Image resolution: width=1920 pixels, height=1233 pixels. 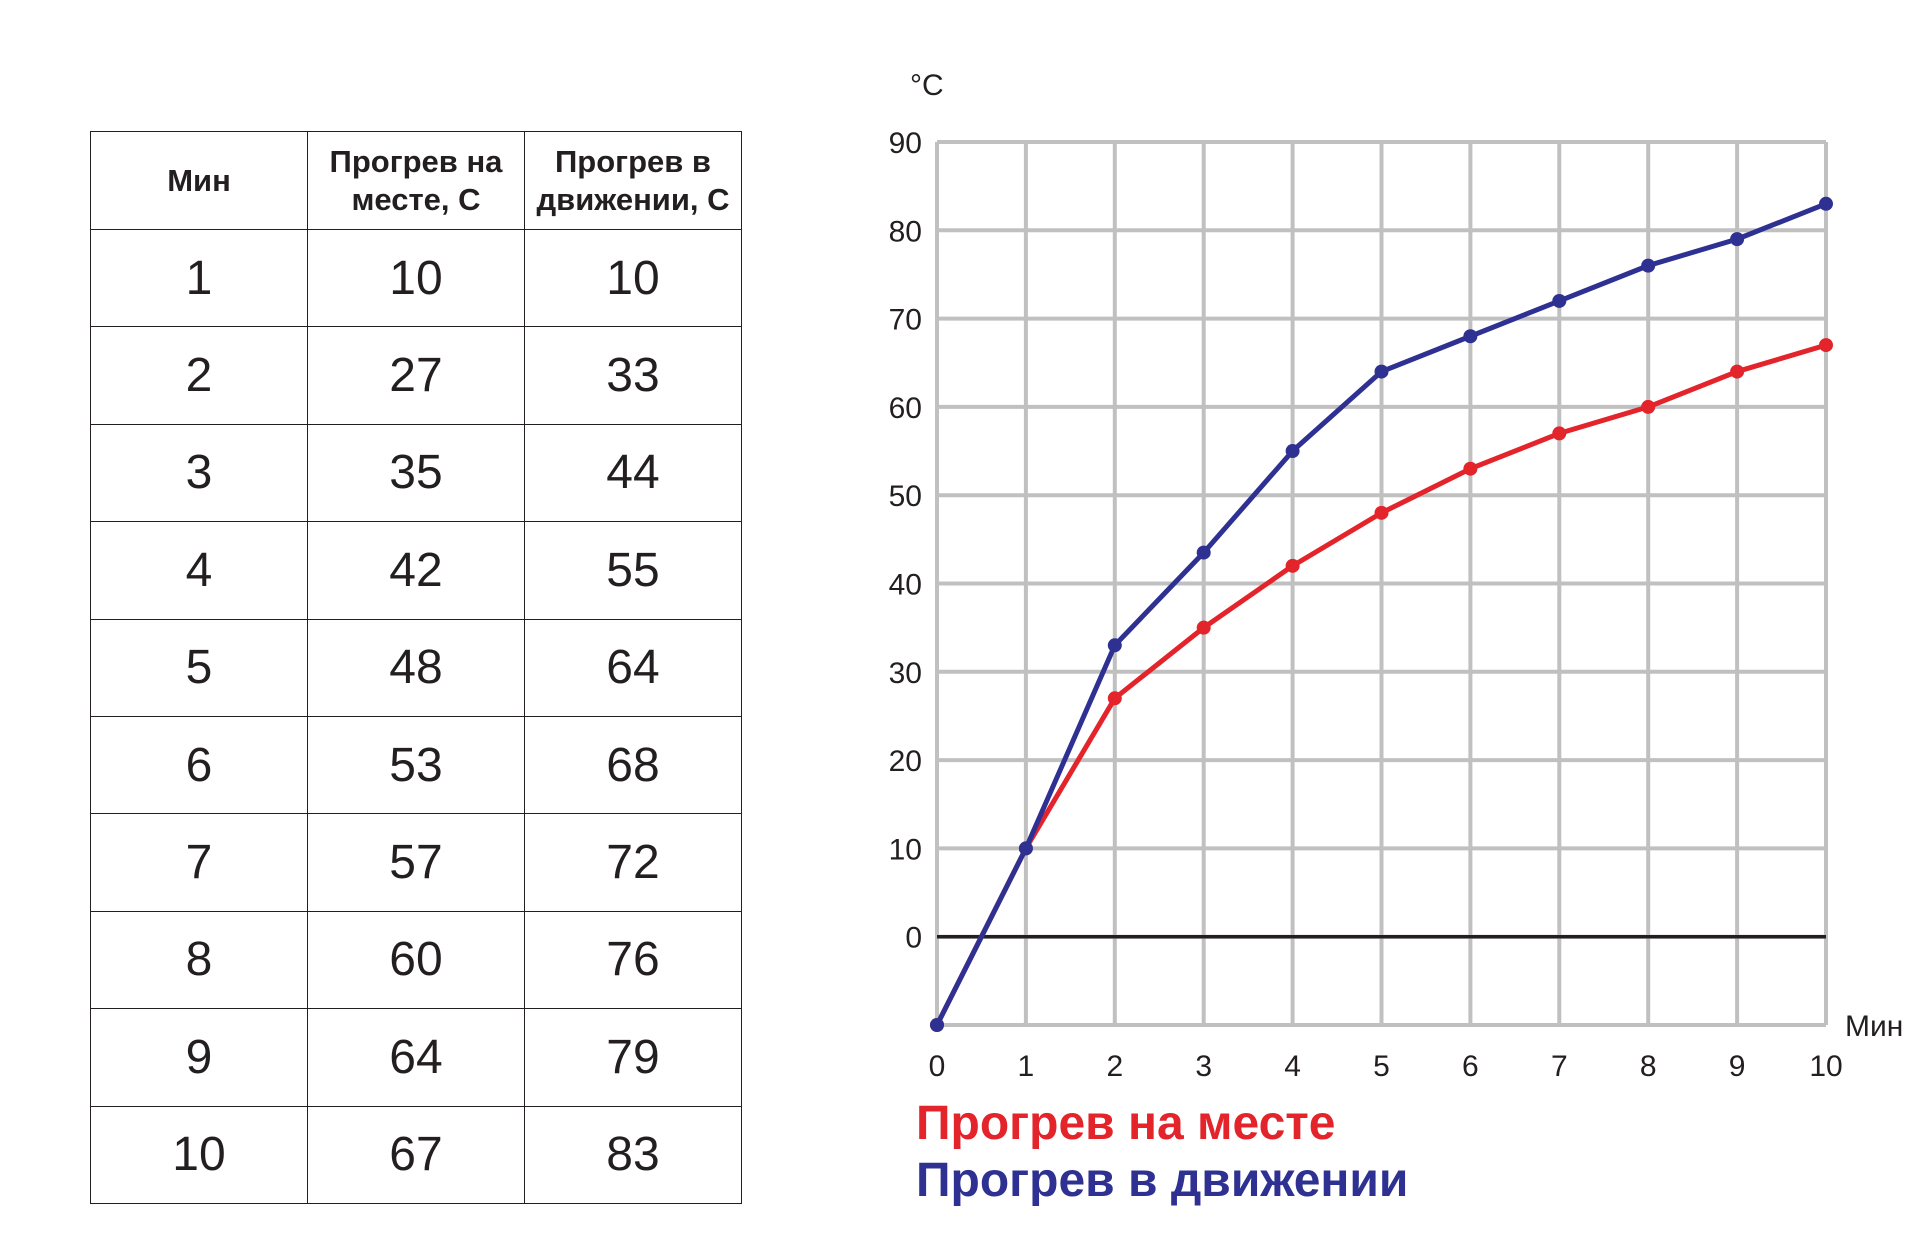 I want to click on x-tick-label: 4, so click(x=1292, y=1066).